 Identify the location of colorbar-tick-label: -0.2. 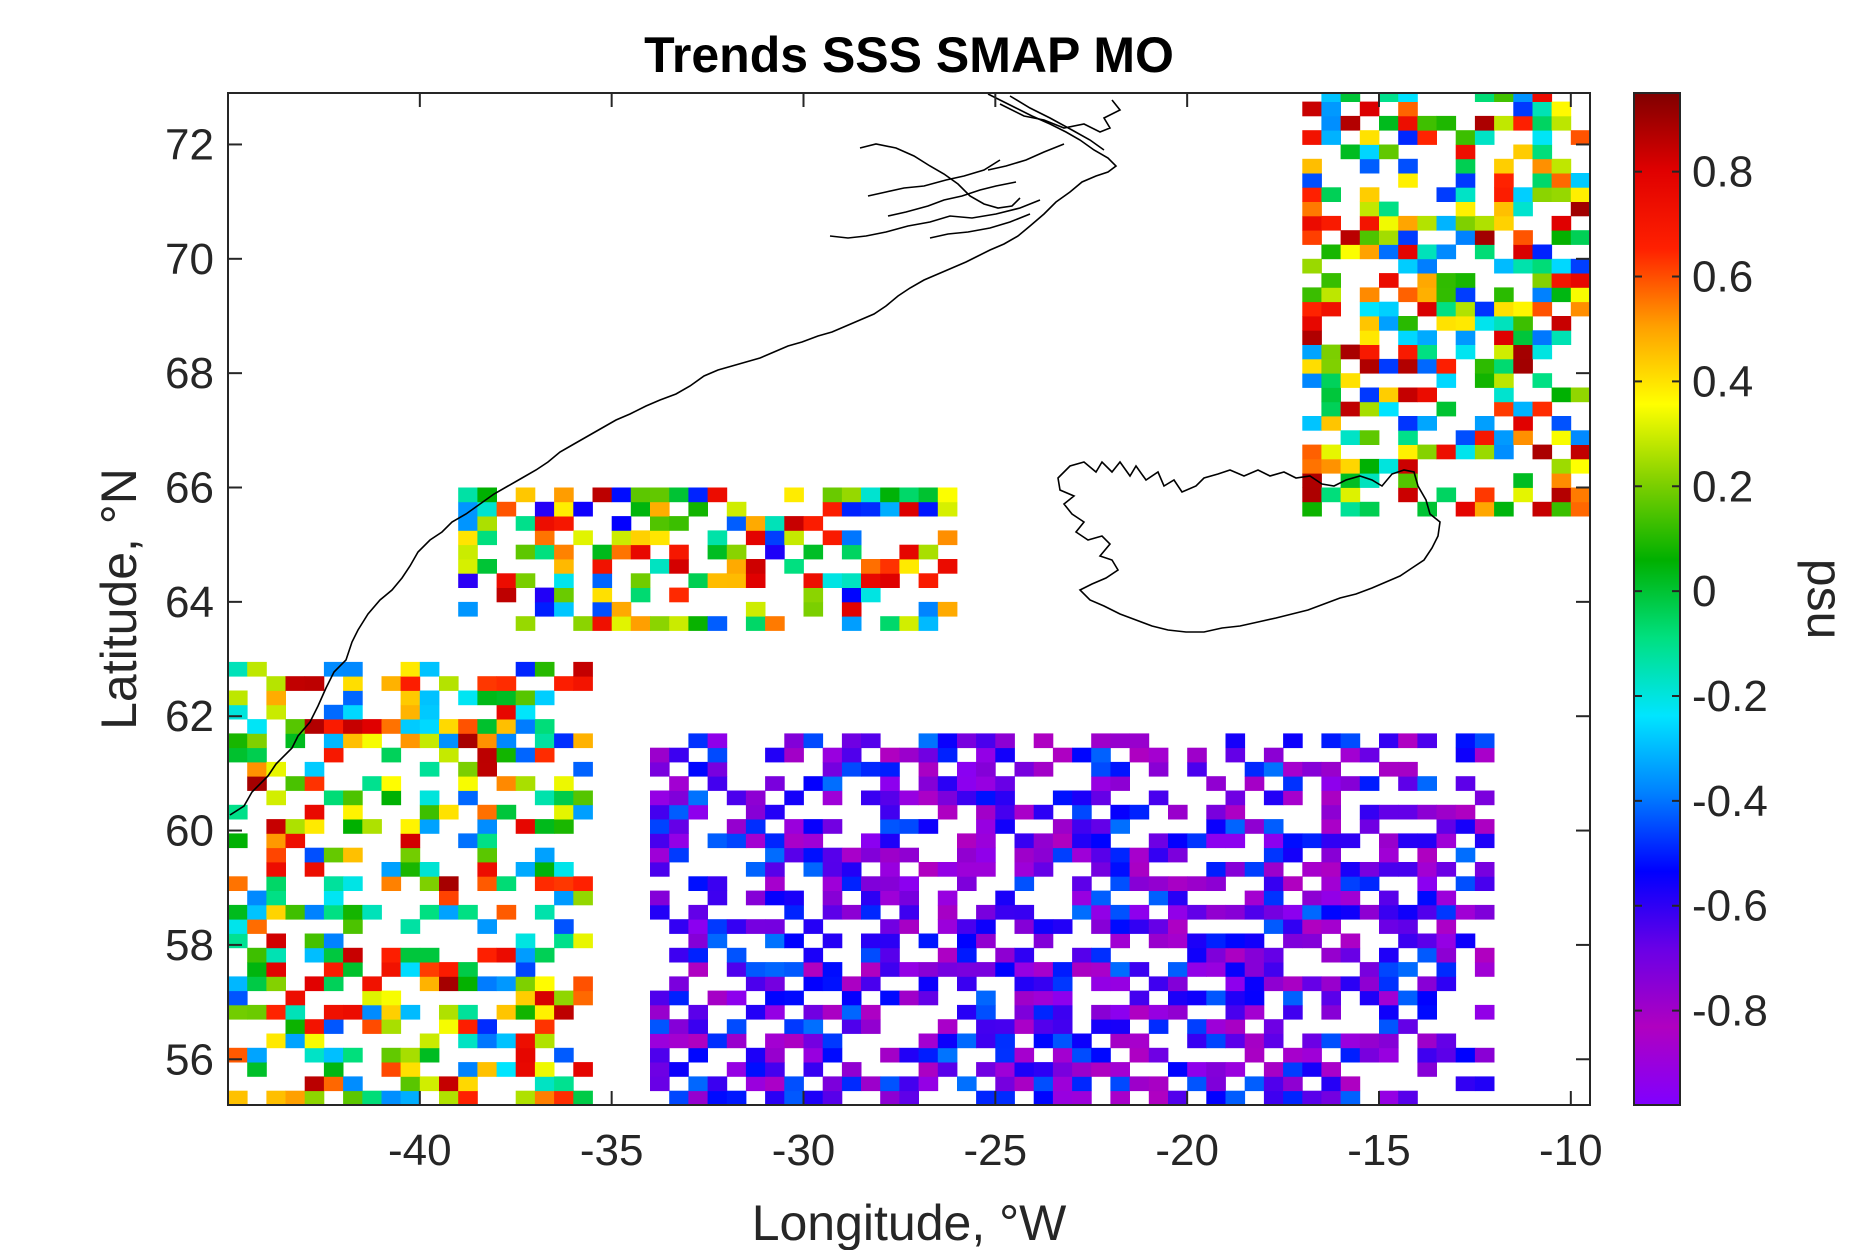
(1730, 696).